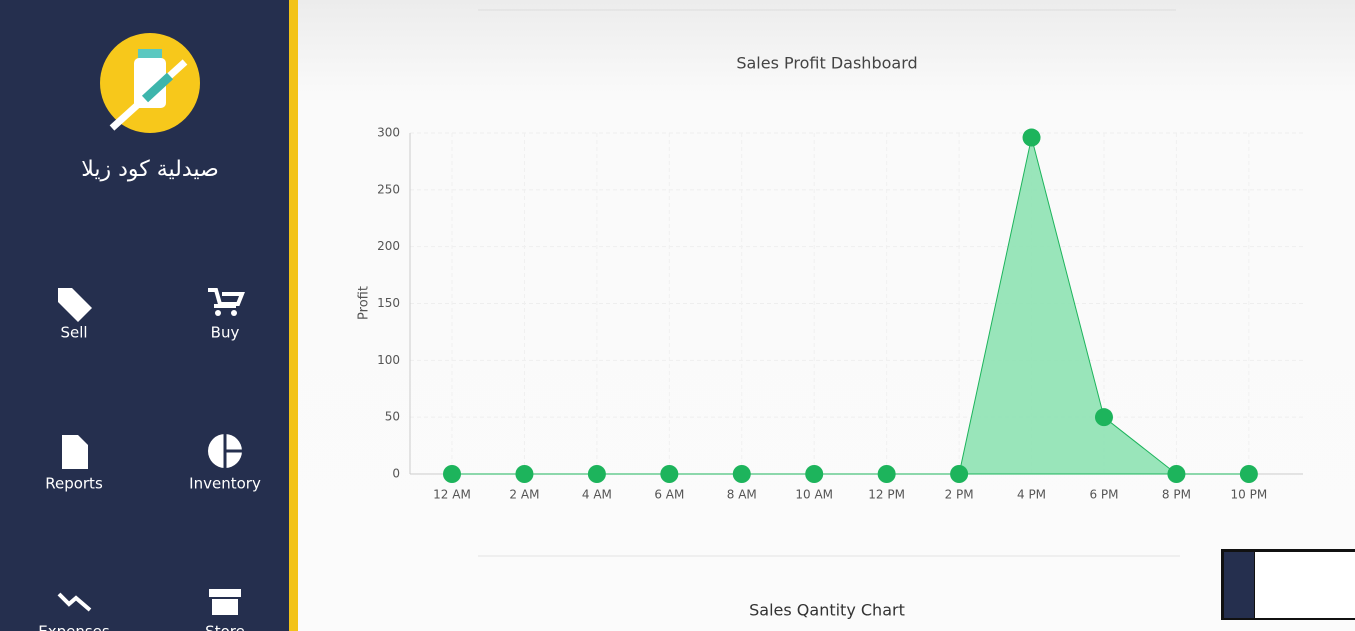  I want to click on x-tick-label: 6 AM, so click(669, 495).